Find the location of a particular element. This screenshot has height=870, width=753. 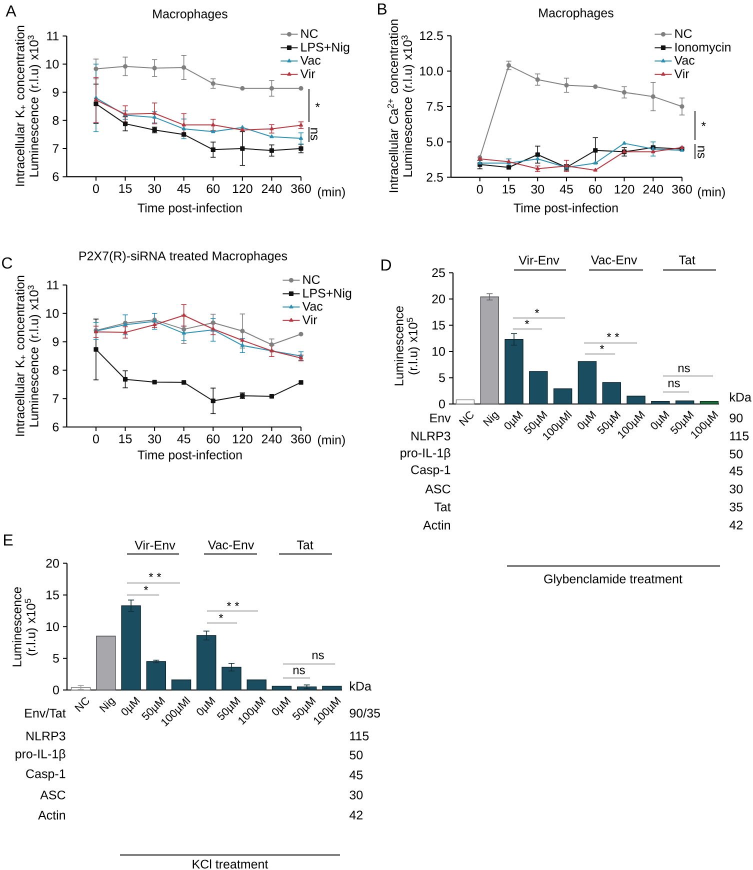

x-tick-label: 60 is located at coordinates (213, 189).